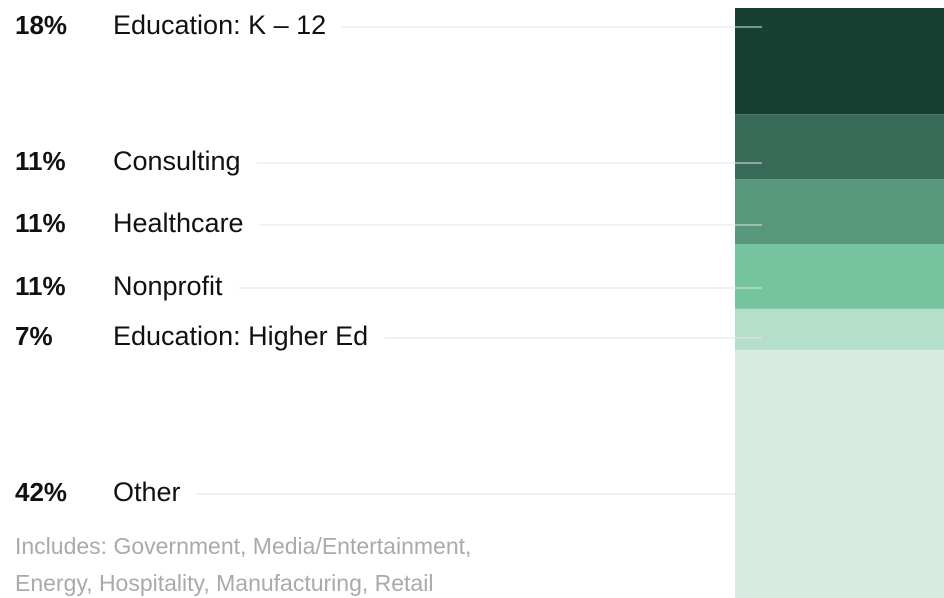  What do you see at coordinates (177, 161) in the screenshot?
I see `category-label: Consulting` at bounding box center [177, 161].